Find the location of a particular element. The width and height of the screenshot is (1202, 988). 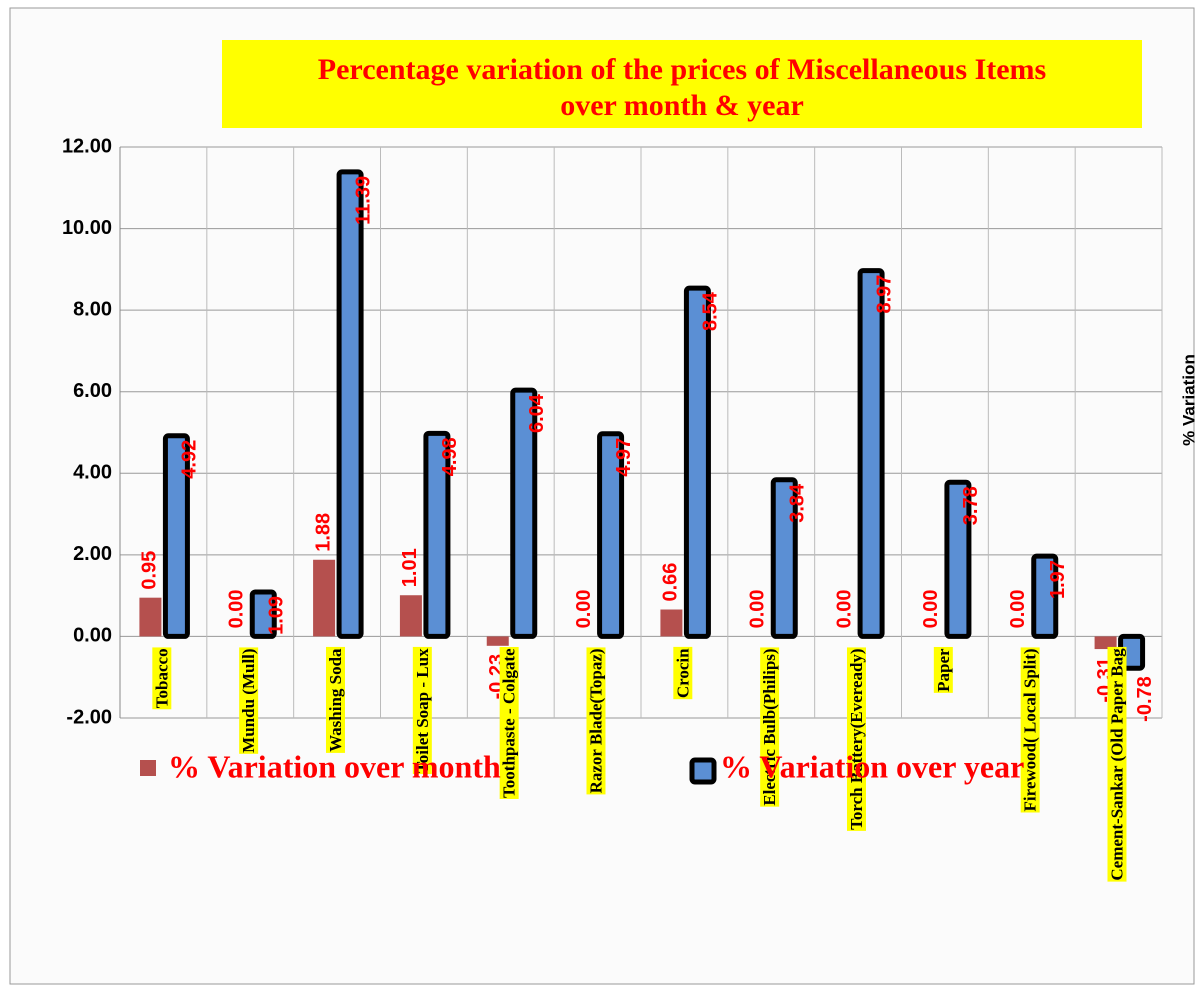

y-tick-label: 4.00 is located at coordinates (92, 473).